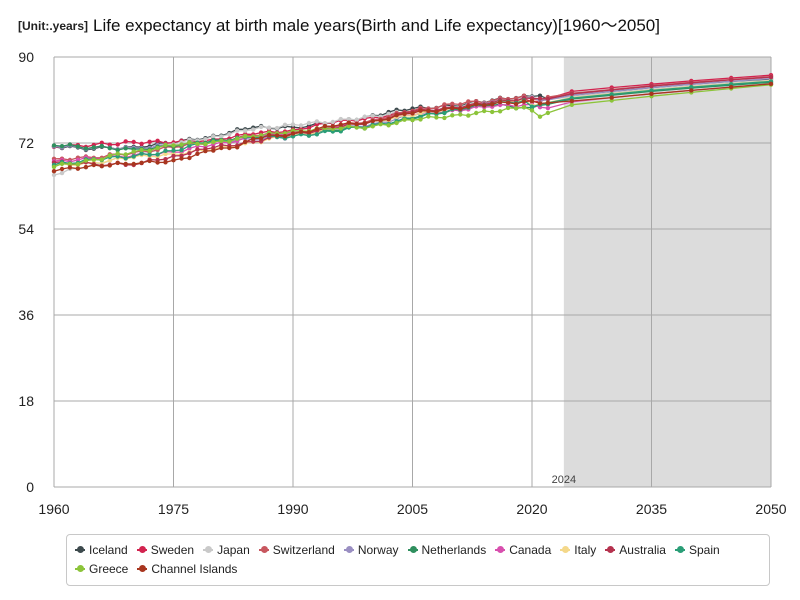  Describe the element at coordinates (446, 550) in the screenshot. I see `legend-item-netherlands: Netherlands` at that location.